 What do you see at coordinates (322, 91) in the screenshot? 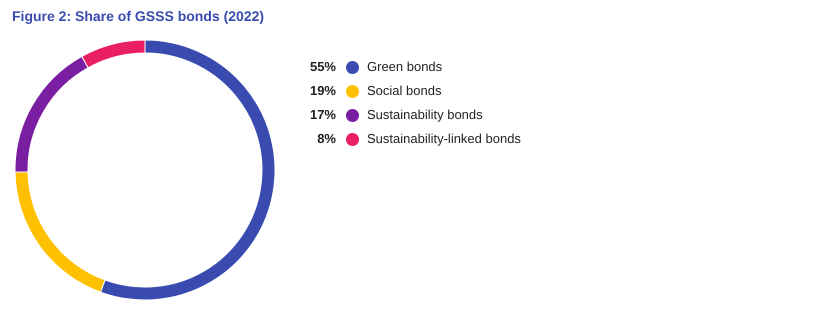
I see `data-label: 19%` at bounding box center [322, 91].